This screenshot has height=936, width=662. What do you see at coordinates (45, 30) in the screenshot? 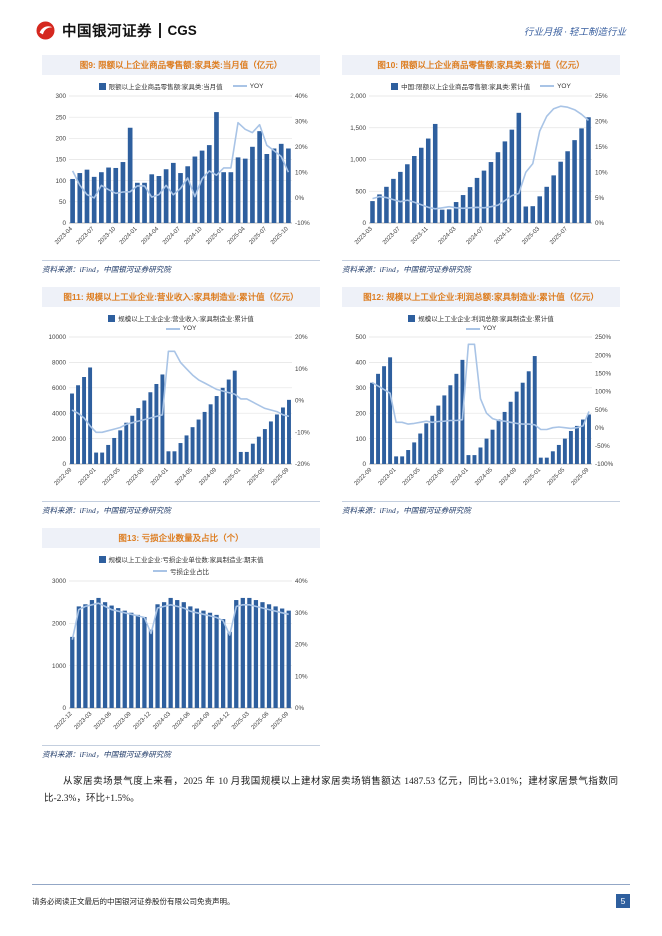
I see `galaxy-logo-icon` at bounding box center [45, 30].